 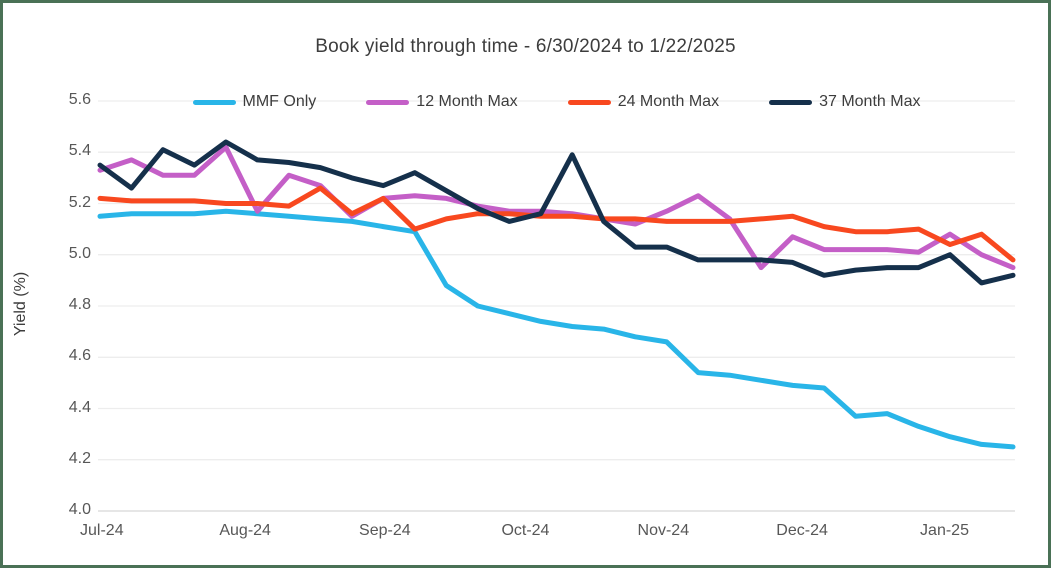 I want to click on legend-label-24-month-max: 24 Month Max, so click(x=668, y=101).